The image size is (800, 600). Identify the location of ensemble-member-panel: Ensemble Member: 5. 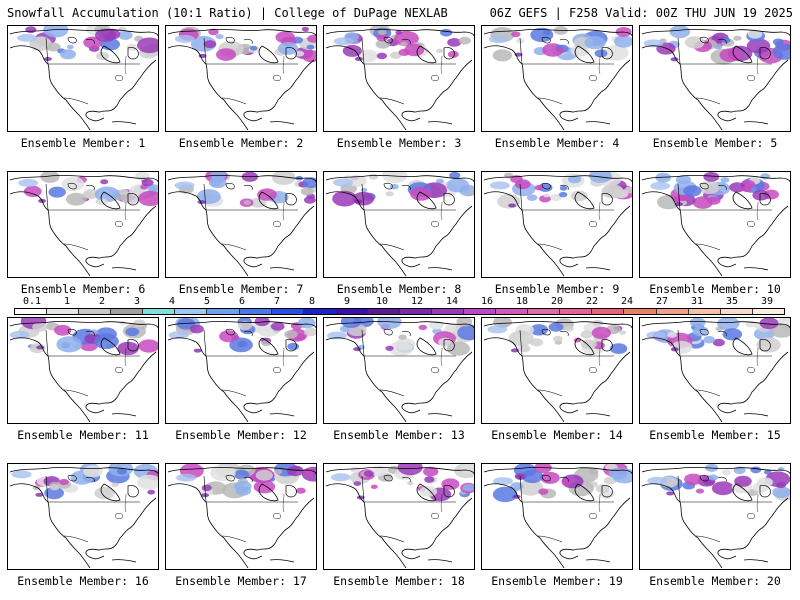
(715, 87).